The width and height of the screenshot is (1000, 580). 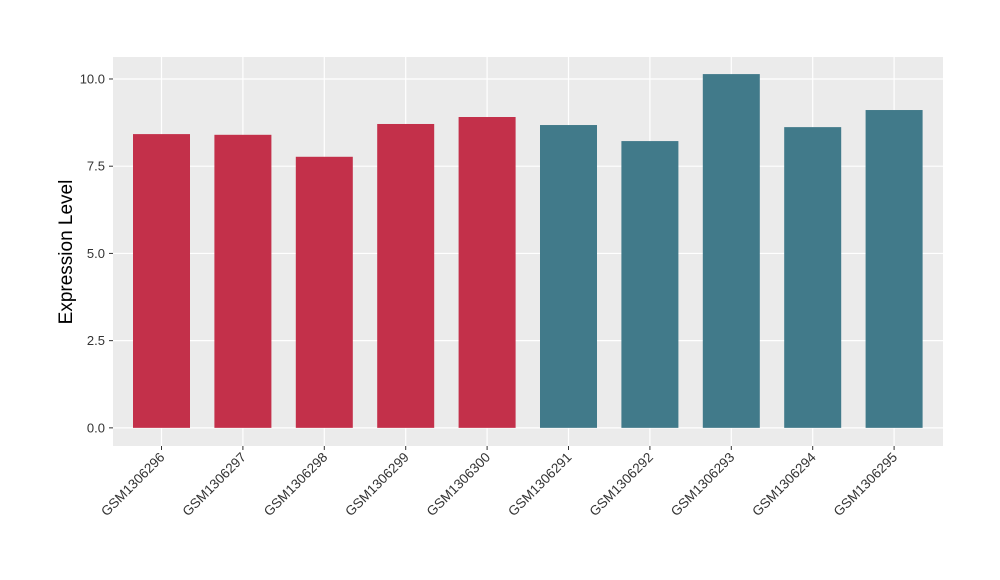 What do you see at coordinates (96, 253) in the screenshot?
I see `y-tick-label: 5.0` at bounding box center [96, 253].